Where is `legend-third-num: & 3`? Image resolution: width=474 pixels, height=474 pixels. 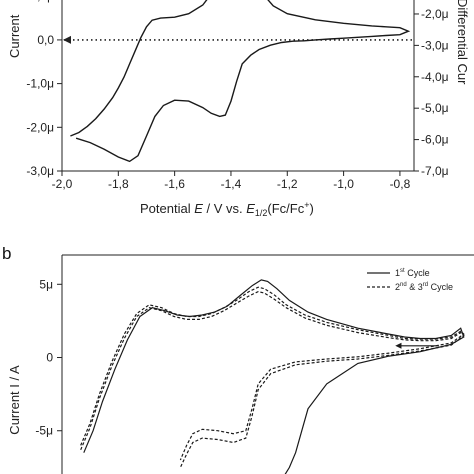
legend-third-num: & 3 is located at coordinates (415, 287).